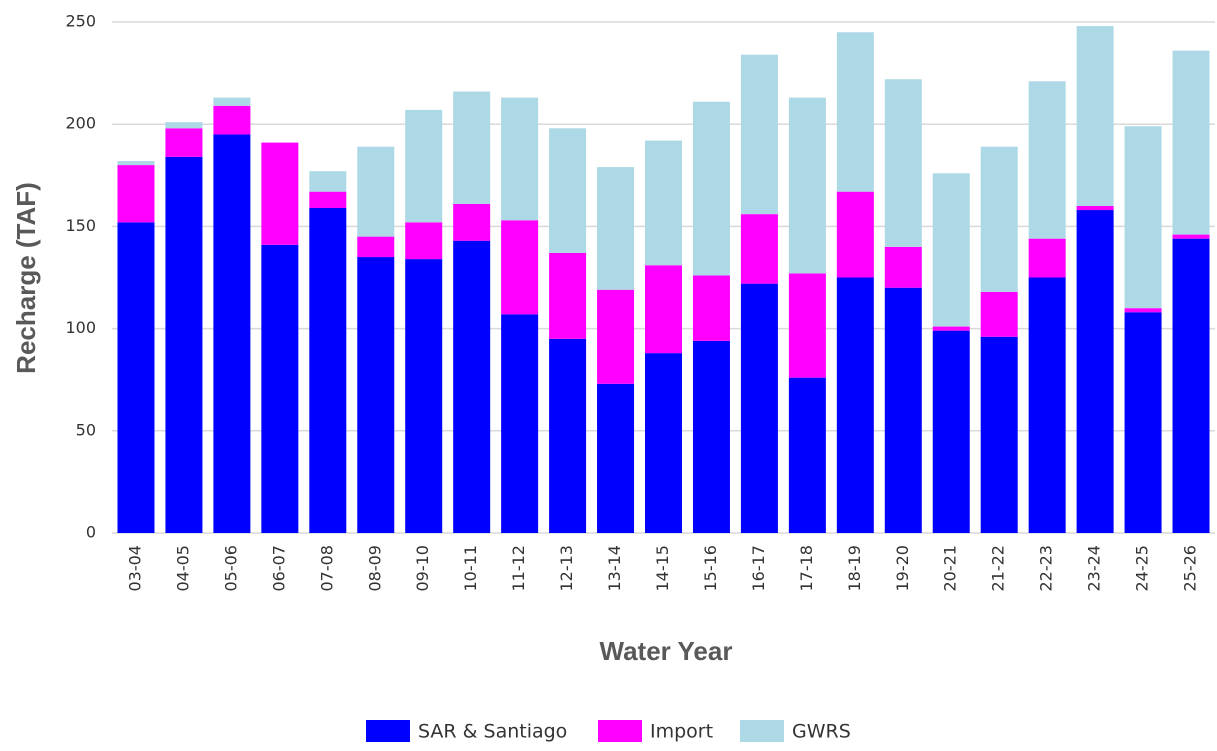 This screenshot has width=1217, height=751. I want to click on y-tick-label: 0, so click(91, 532).